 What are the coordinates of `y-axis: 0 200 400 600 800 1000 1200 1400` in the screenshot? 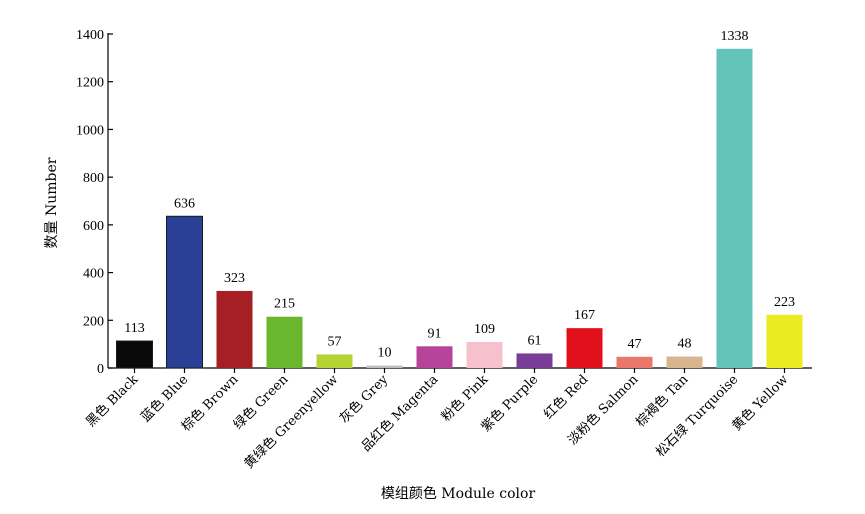 It's located at (94, 202).